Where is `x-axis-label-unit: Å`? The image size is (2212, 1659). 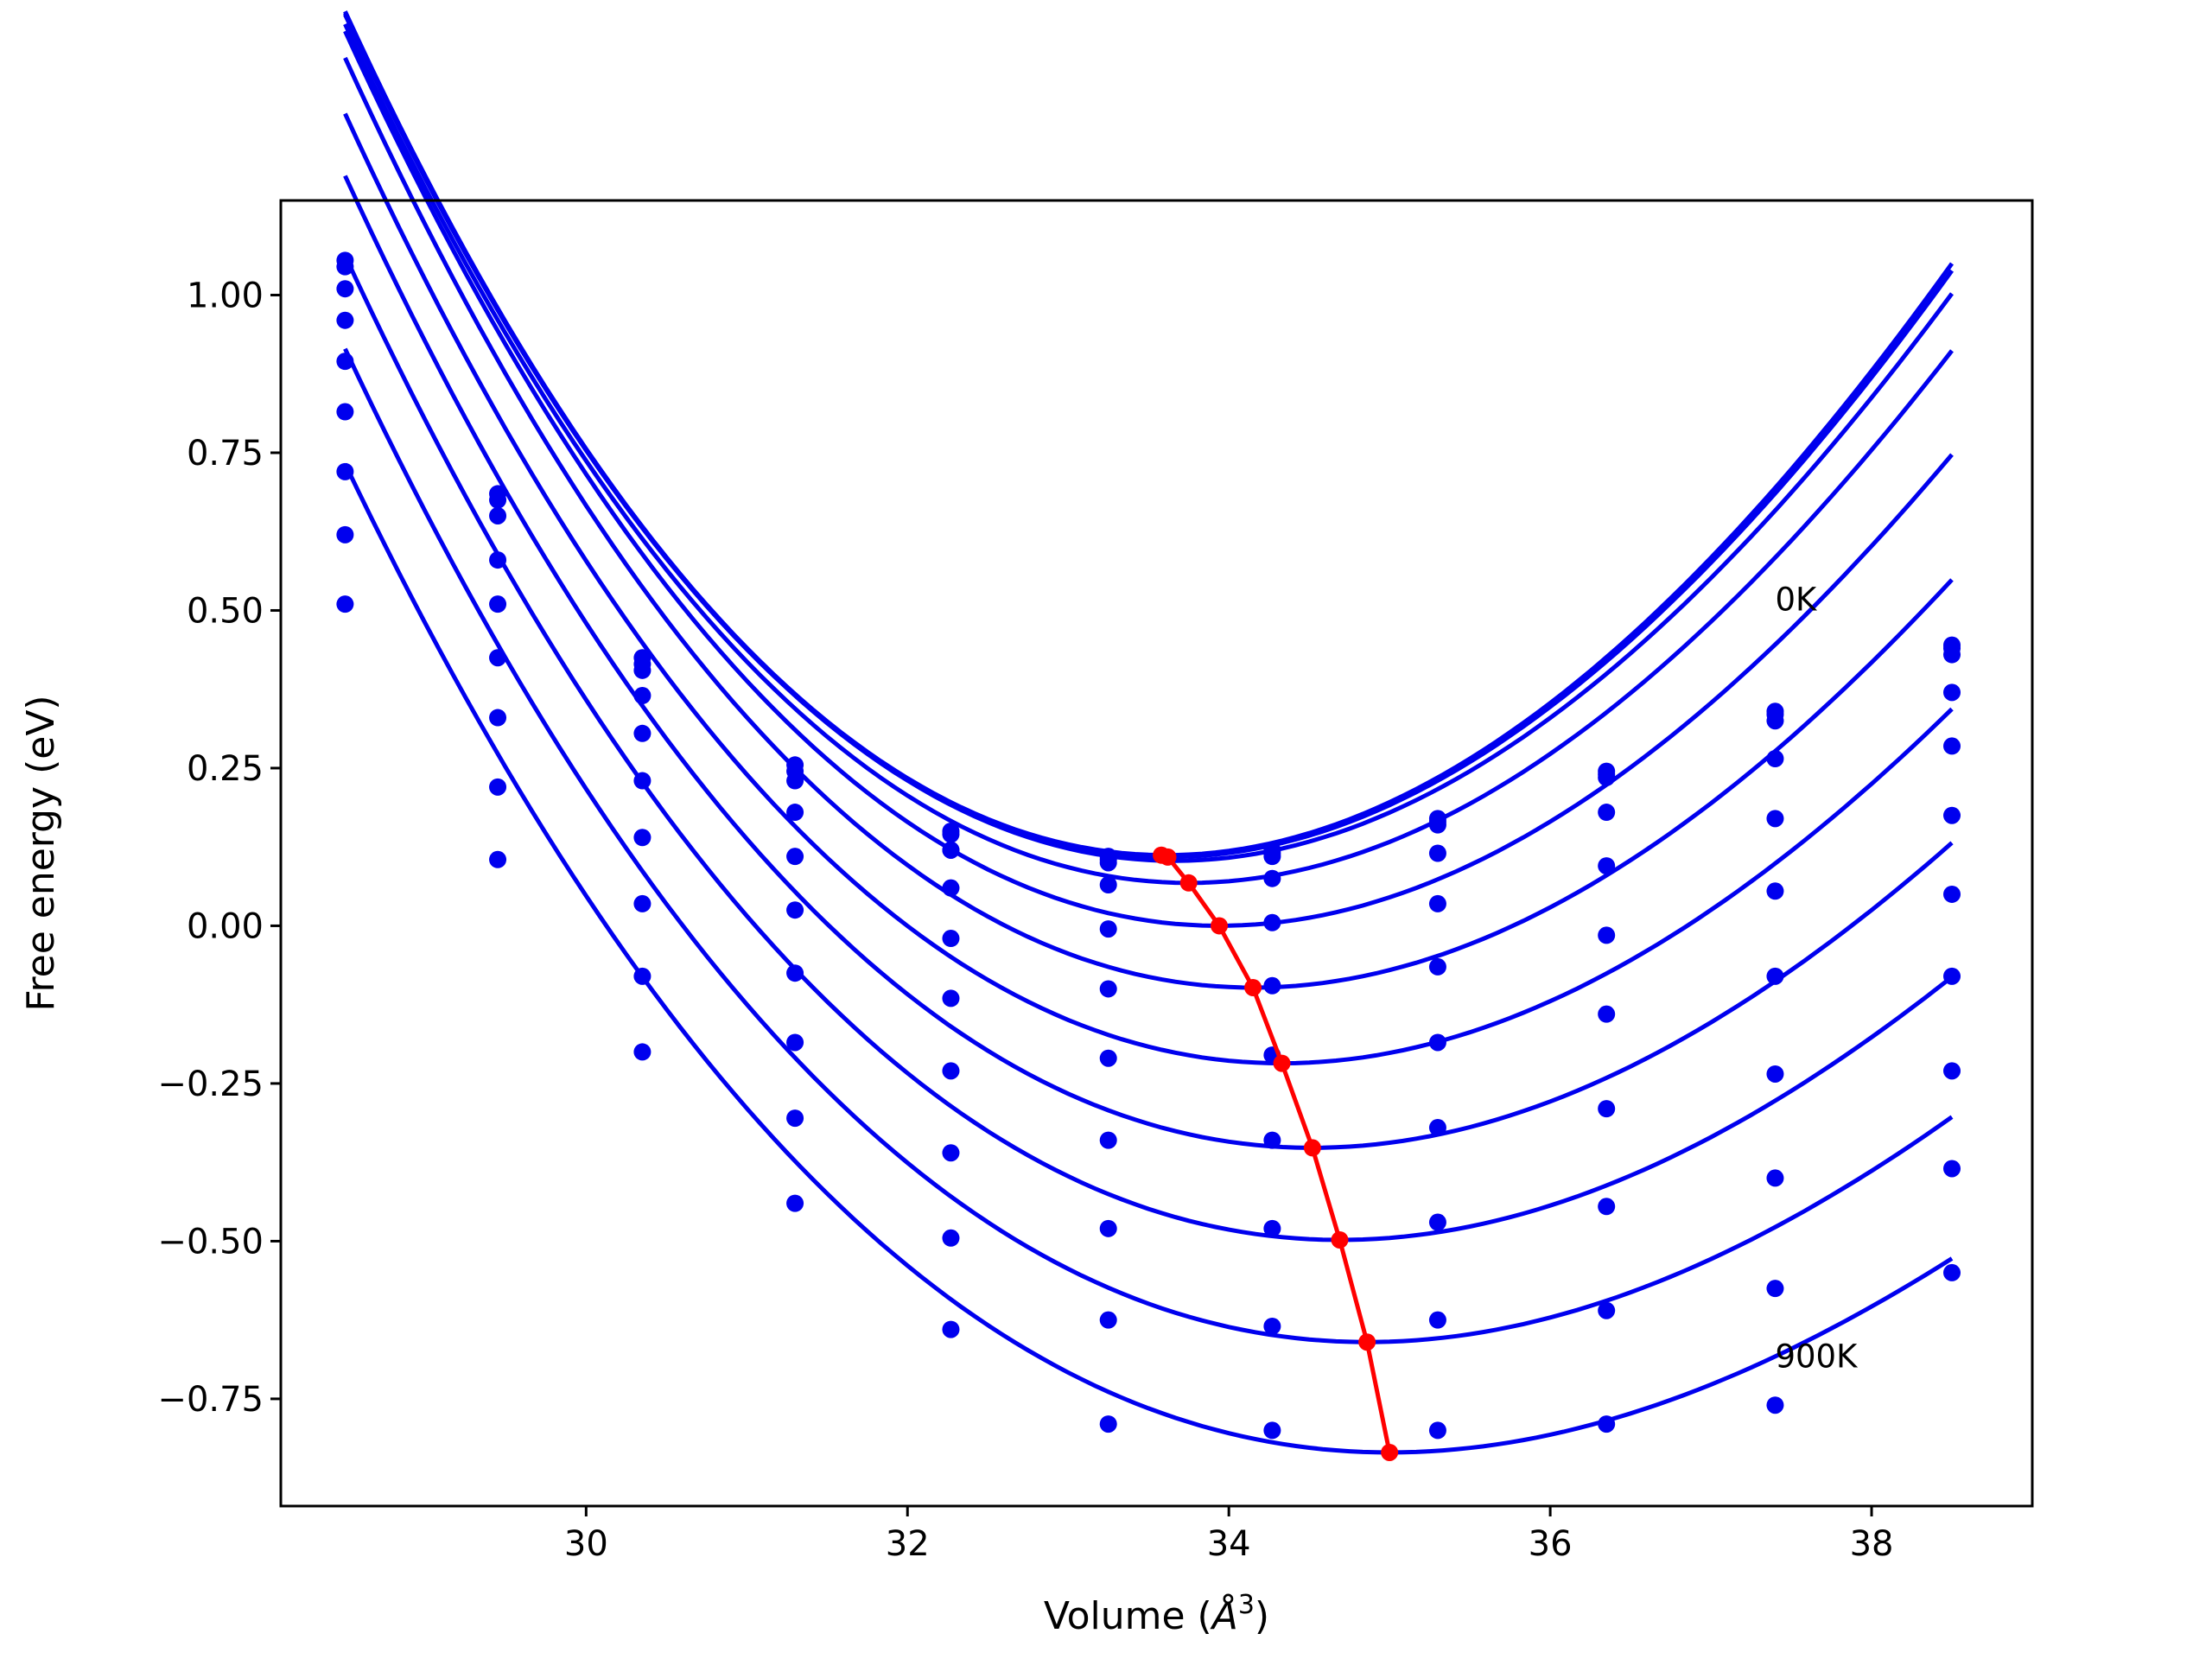 x-axis-label-unit: Å is located at coordinates (1224, 1615).